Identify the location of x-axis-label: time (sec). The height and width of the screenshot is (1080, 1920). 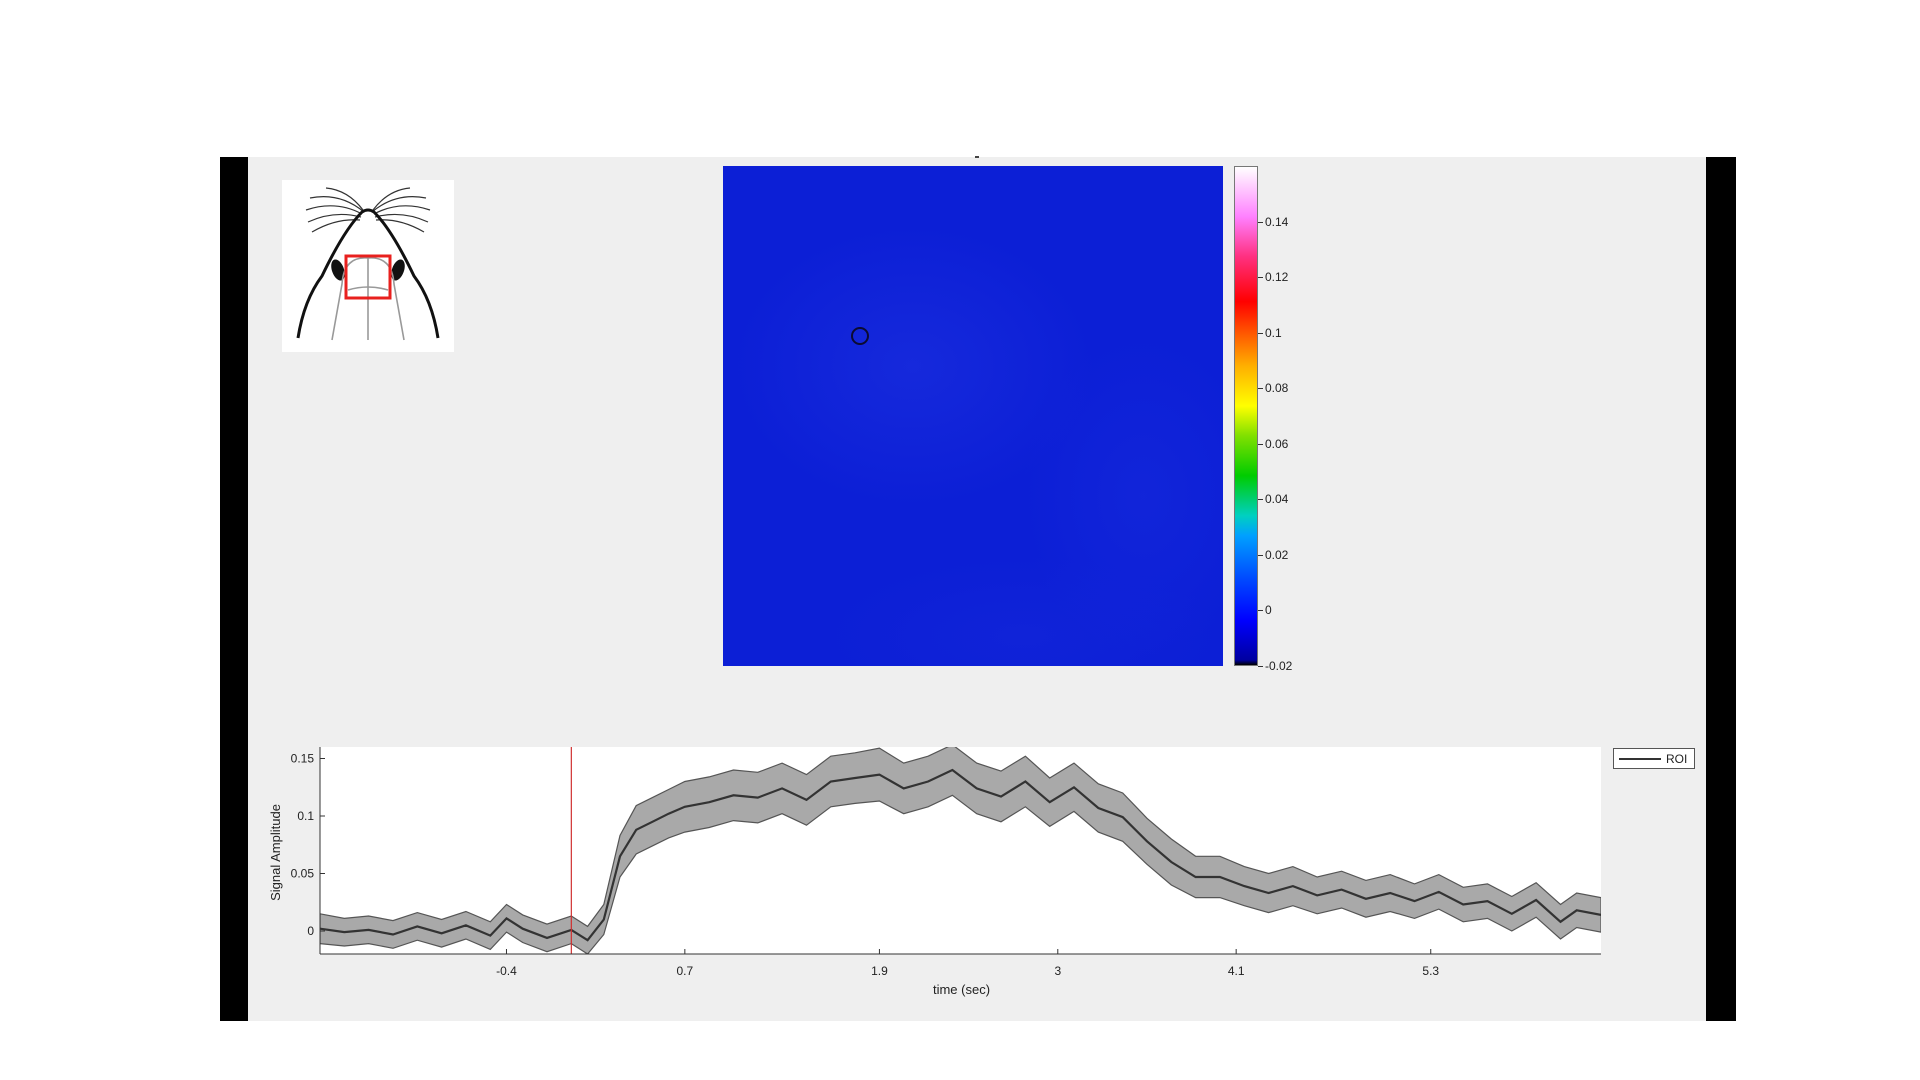
(961, 989).